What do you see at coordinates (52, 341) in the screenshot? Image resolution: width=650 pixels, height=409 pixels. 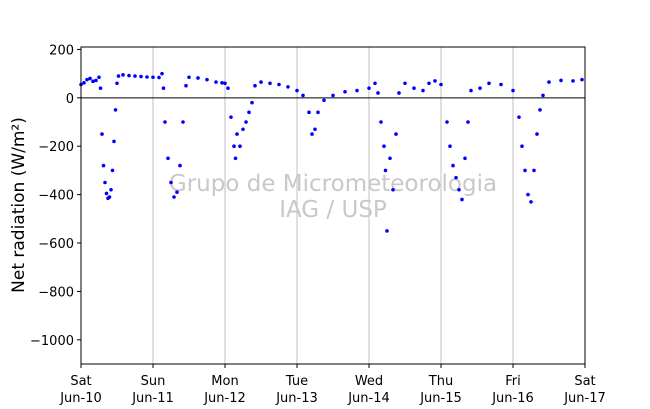 I see `y-tick-label: −1000` at bounding box center [52, 341].